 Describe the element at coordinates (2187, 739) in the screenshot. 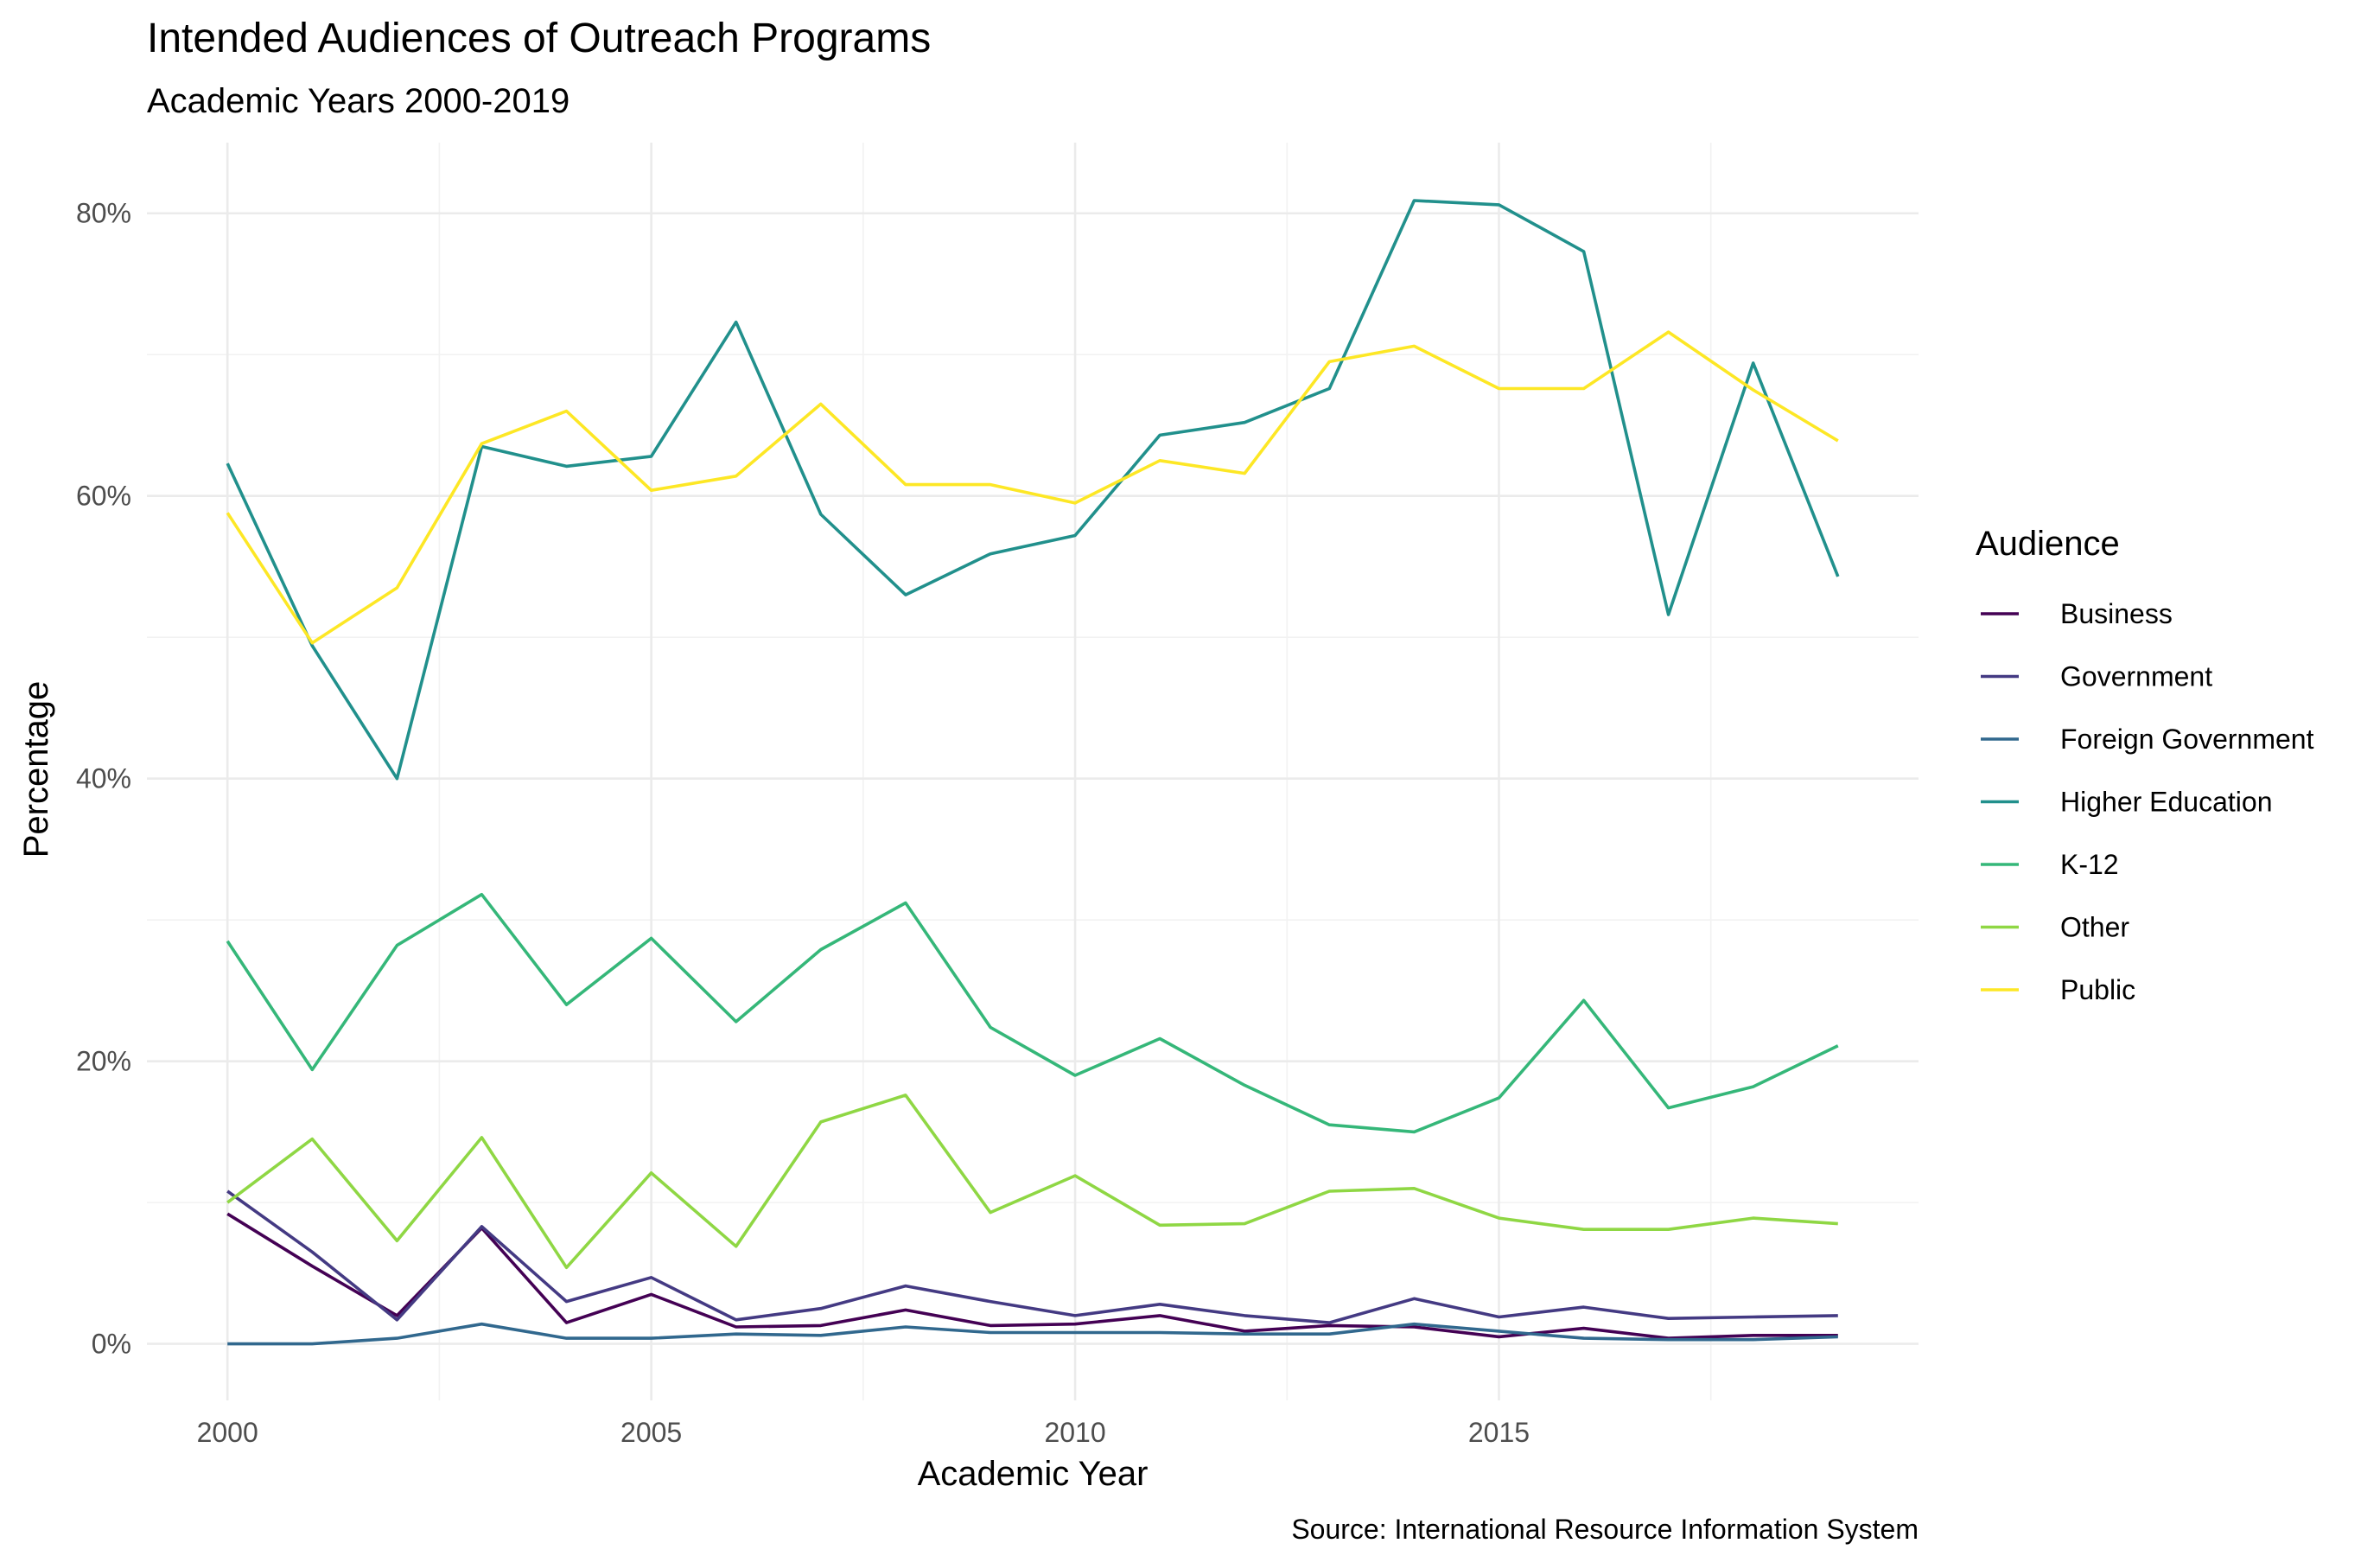

I see `legend-label-foreign-government: Foreign Government` at that location.